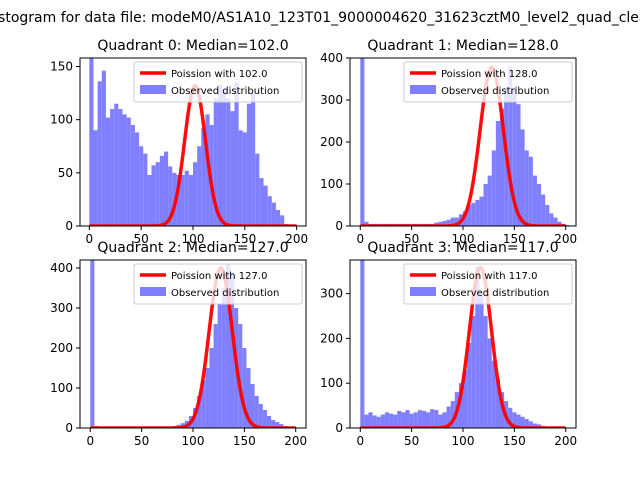  What do you see at coordinates (193, 239) in the screenshot?
I see `x-tick-label: 100` at bounding box center [193, 239].